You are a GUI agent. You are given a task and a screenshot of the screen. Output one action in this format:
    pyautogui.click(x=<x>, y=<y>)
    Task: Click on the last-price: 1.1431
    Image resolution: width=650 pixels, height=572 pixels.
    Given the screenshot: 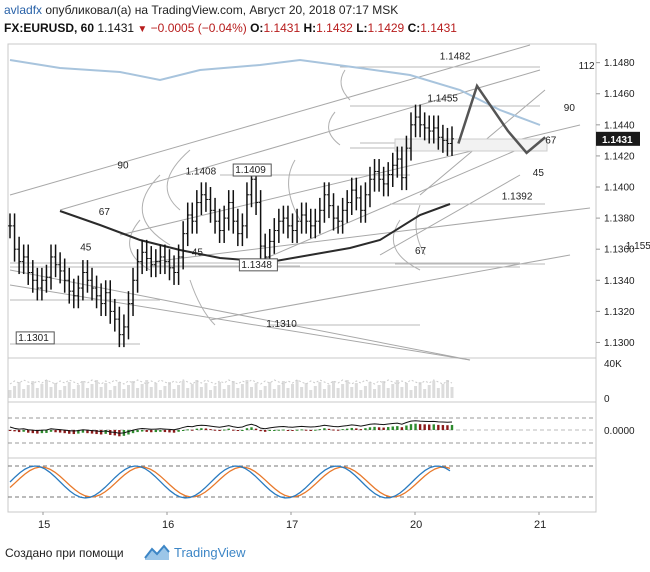 What is the action you would take?
    pyautogui.click(x=116, y=28)
    